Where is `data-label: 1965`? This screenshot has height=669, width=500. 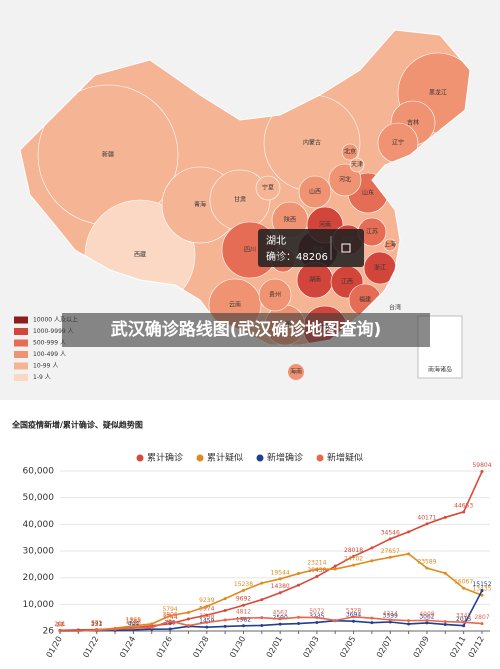 data-label: 1965 is located at coordinates (133, 619).